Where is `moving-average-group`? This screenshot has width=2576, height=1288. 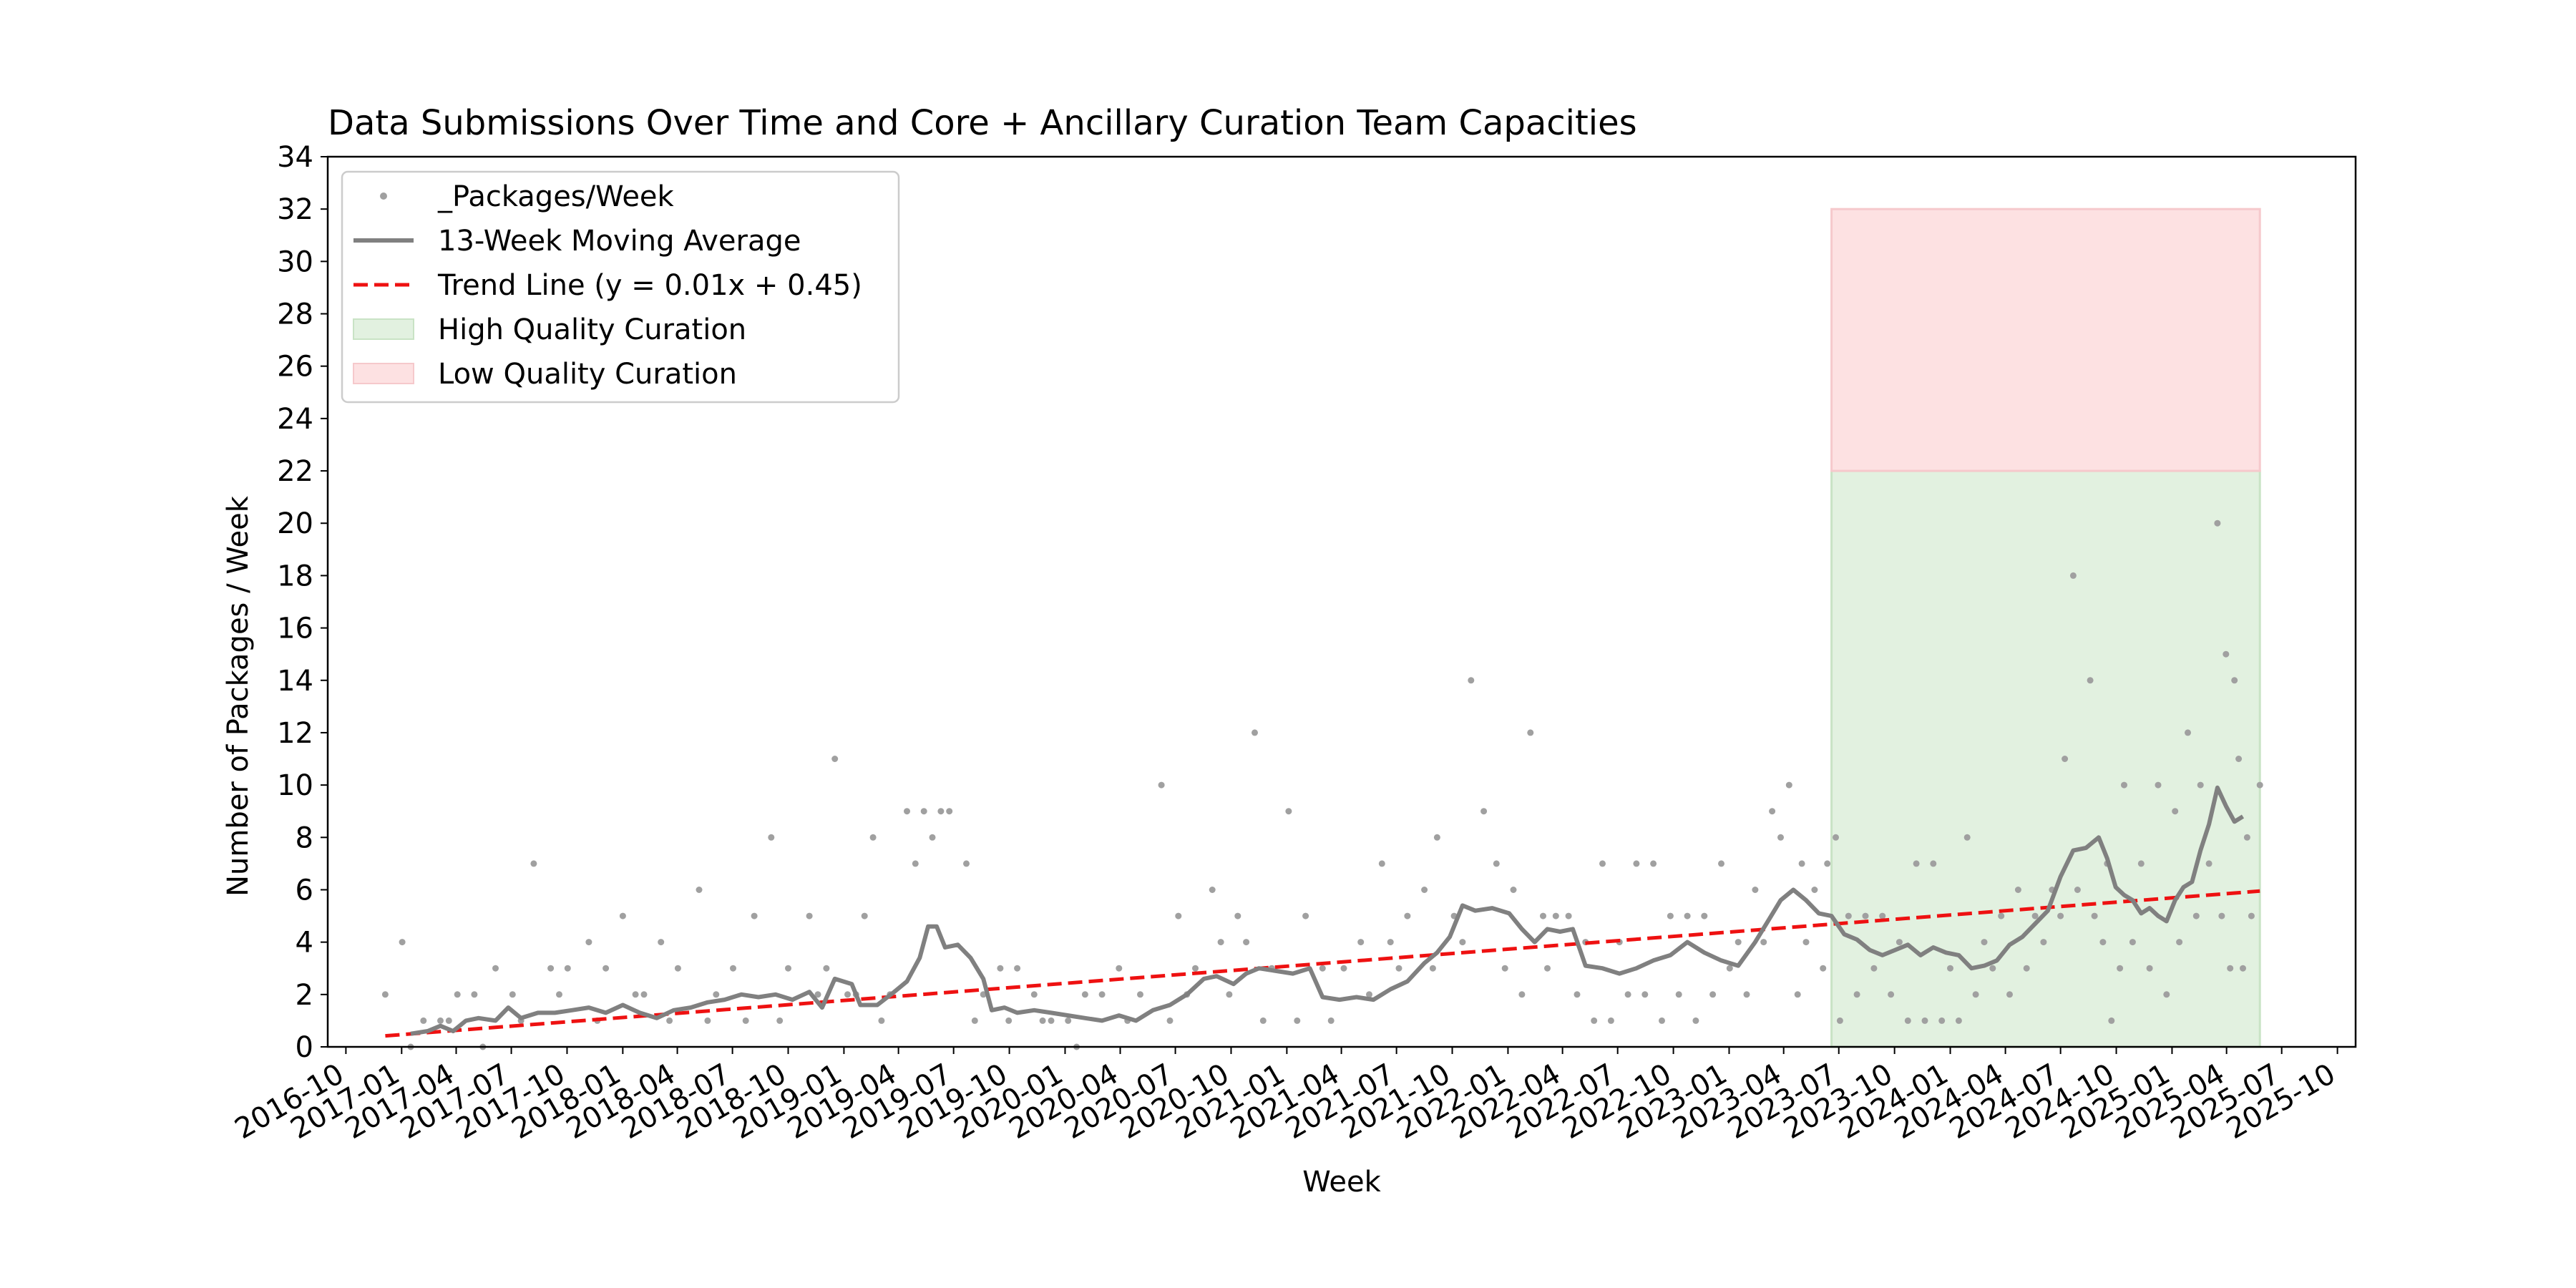
moving-average-group is located at coordinates (1327, 911).